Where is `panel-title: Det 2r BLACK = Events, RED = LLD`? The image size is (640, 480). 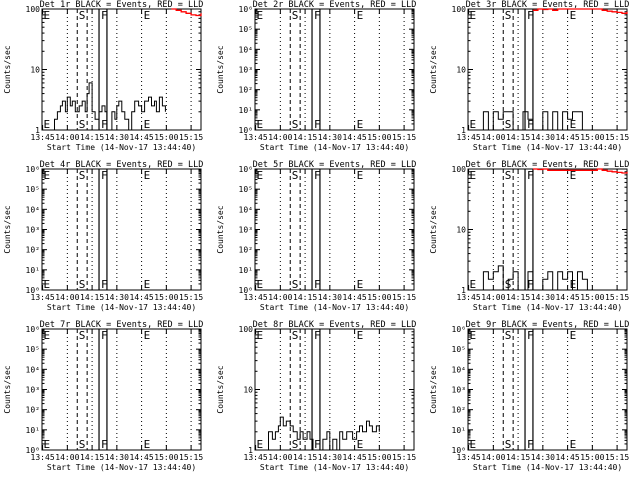 panel-title: Det 2r BLACK = Events, RED = LLD is located at coordinates (335, 5).